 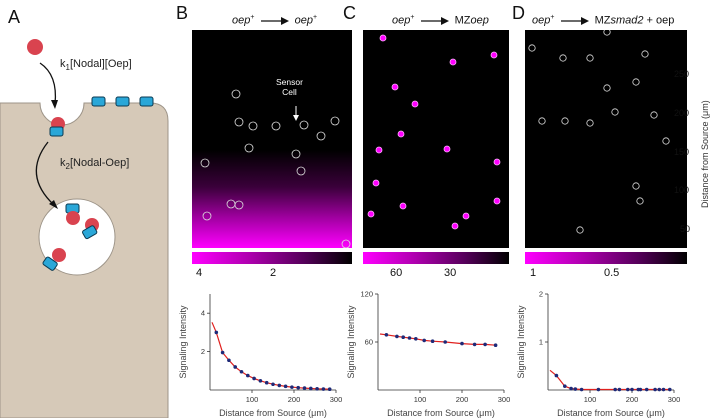 I want to click on panel-c-image, so click(x=436, y=139).